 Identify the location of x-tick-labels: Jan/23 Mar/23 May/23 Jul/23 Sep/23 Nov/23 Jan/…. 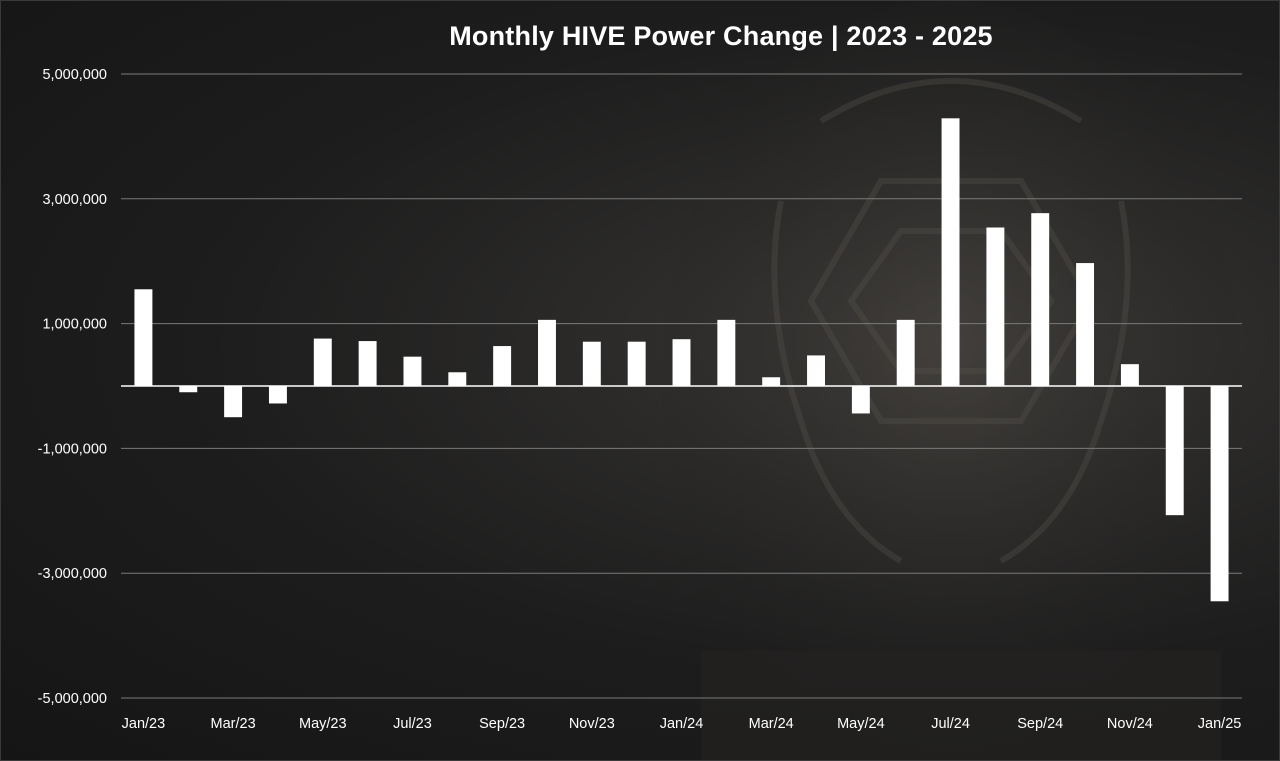
(682, 724).